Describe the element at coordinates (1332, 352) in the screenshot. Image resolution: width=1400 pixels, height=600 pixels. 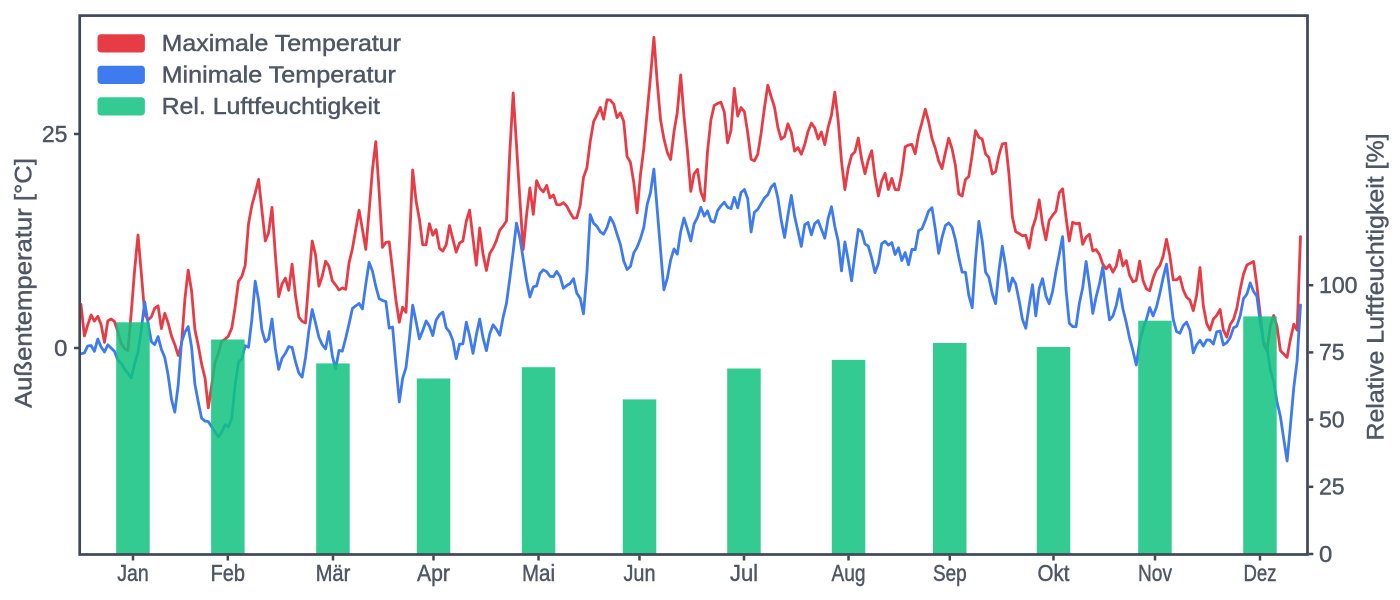
I see `svg-text: 75` at that location.